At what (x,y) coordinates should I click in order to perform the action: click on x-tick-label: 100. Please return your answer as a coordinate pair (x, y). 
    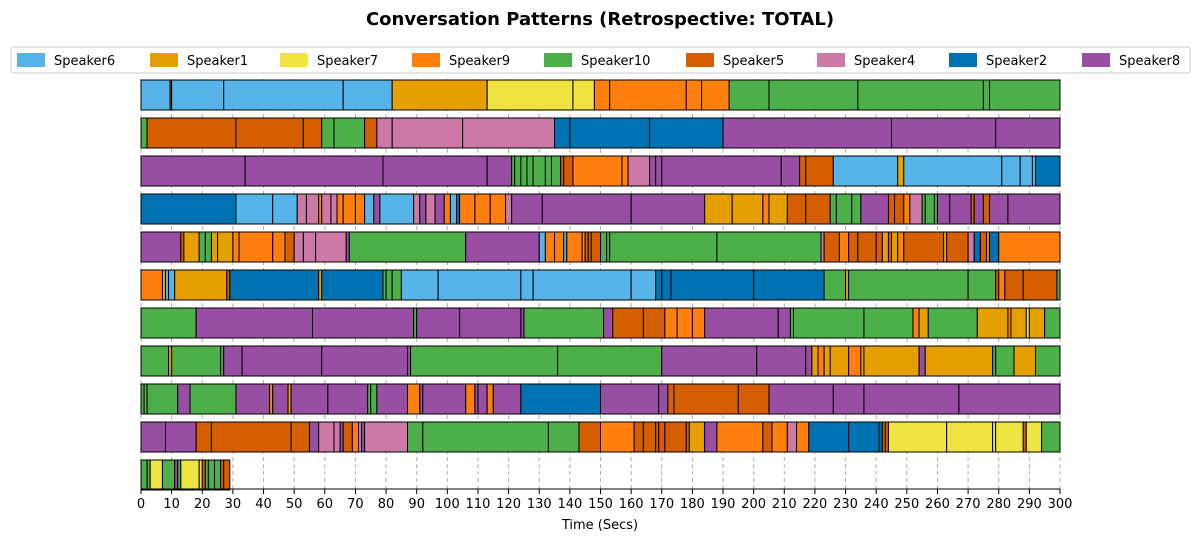
    Looking at the image, I should click on (447, 504).